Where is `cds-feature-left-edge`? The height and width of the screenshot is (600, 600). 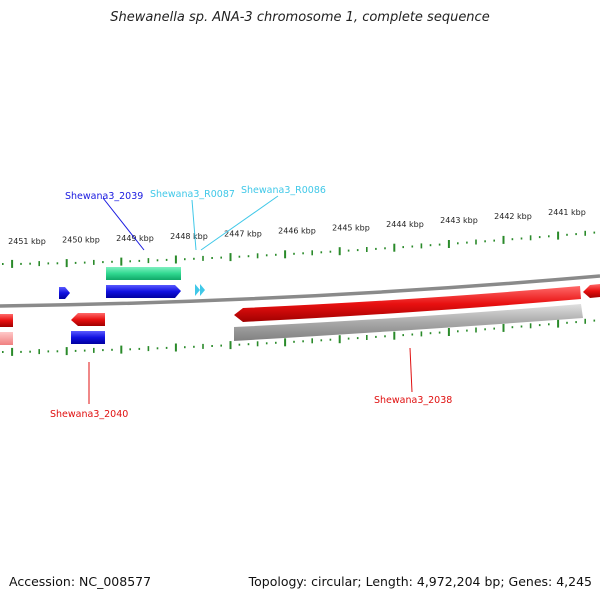
cds-feature-left-edge is located at coordinates (6, 338).